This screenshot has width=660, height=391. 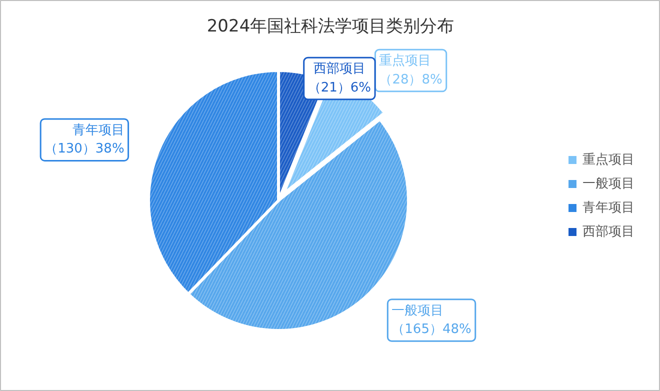 What do you see at coordinates (608, 184) in the screenshot?
I see `legend-label: 一般项目` at bounding box center [608, 184].